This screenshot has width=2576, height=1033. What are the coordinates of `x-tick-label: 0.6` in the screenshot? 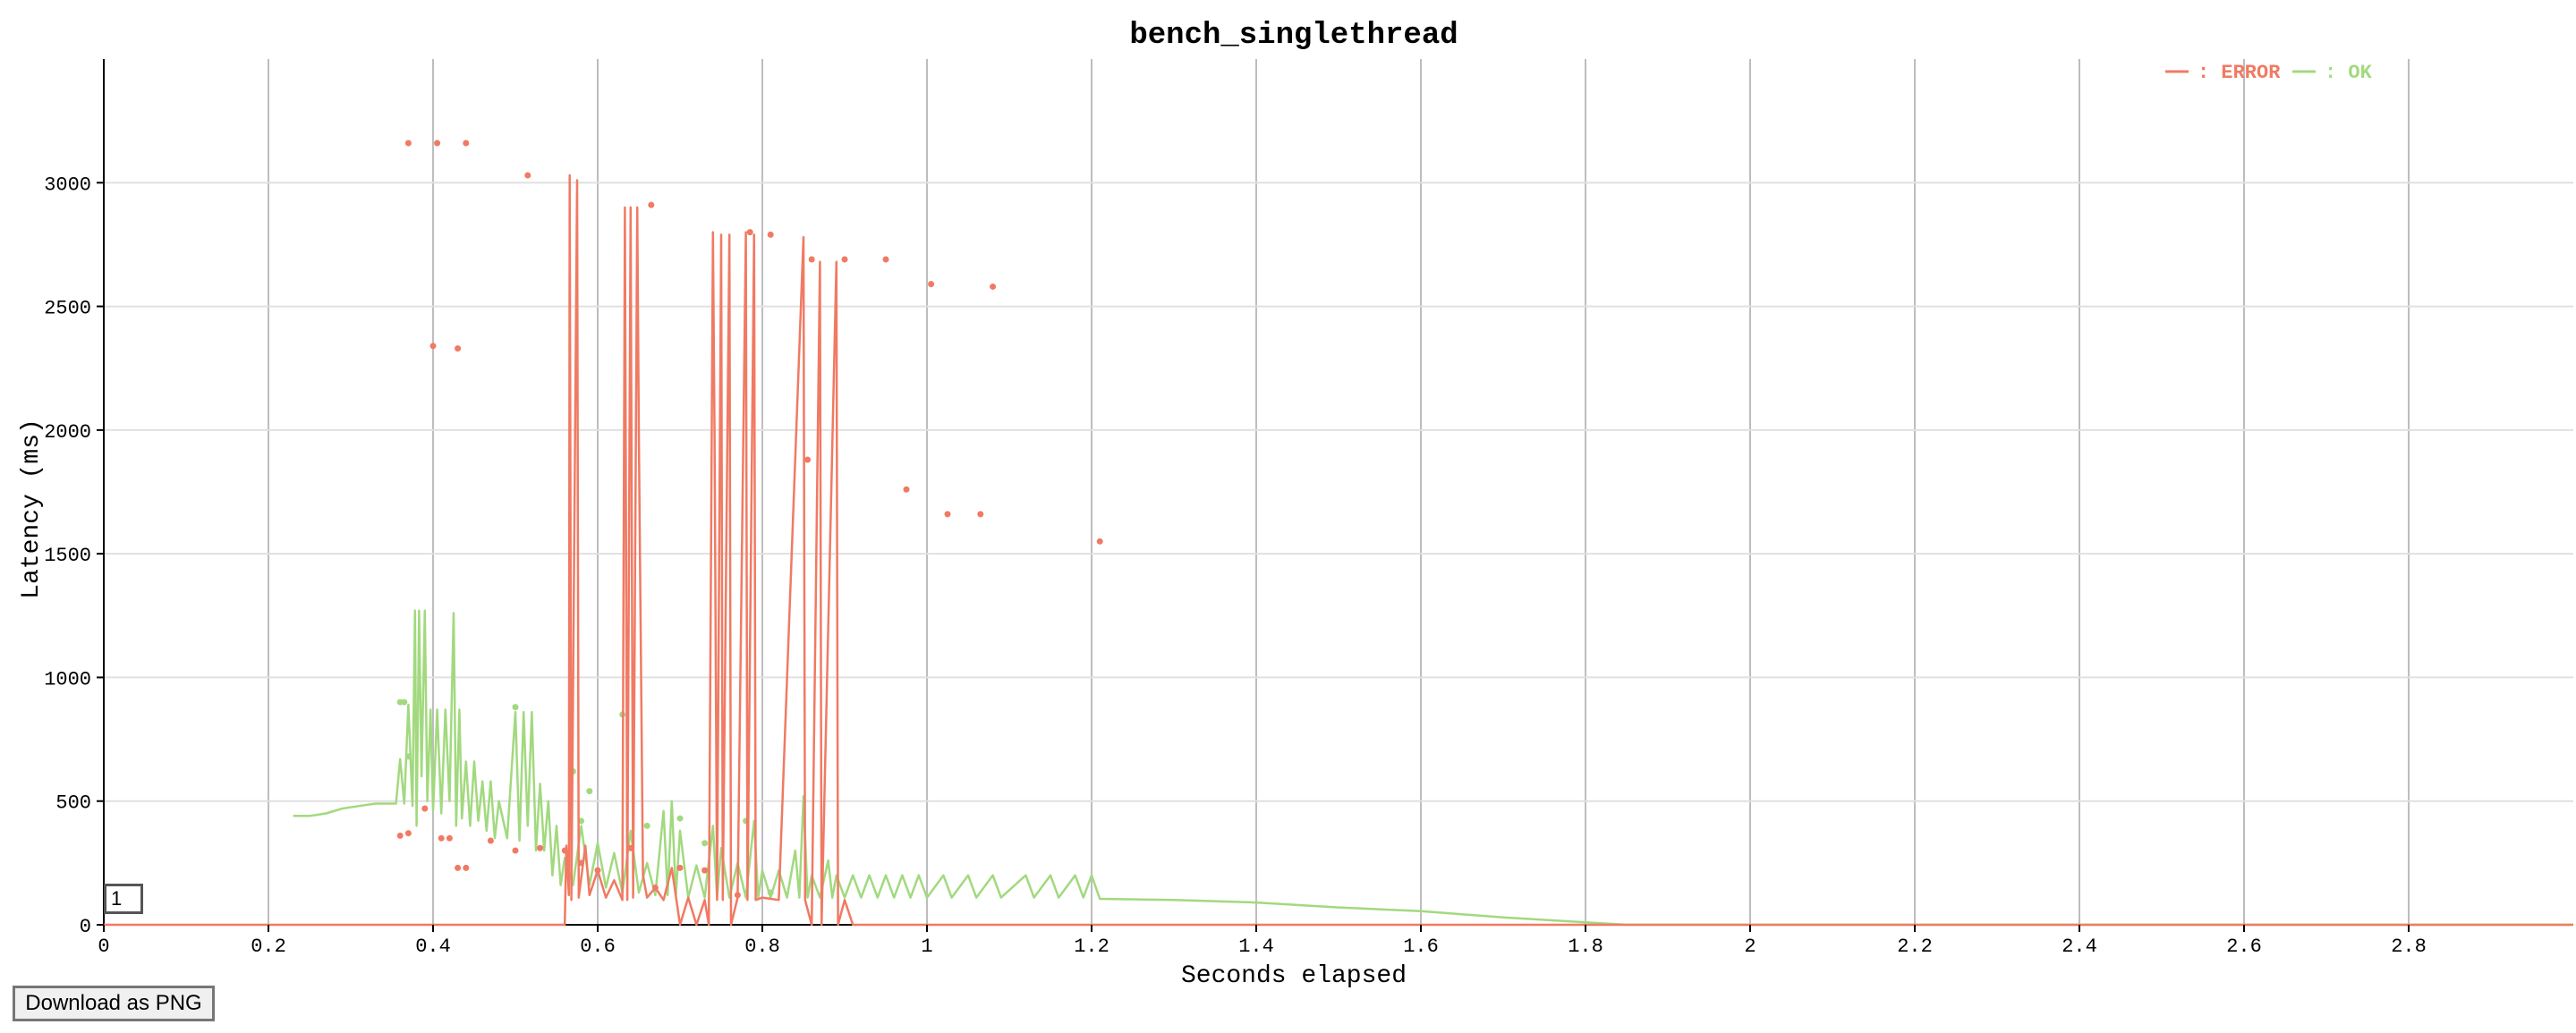 It's located at (598, 947).